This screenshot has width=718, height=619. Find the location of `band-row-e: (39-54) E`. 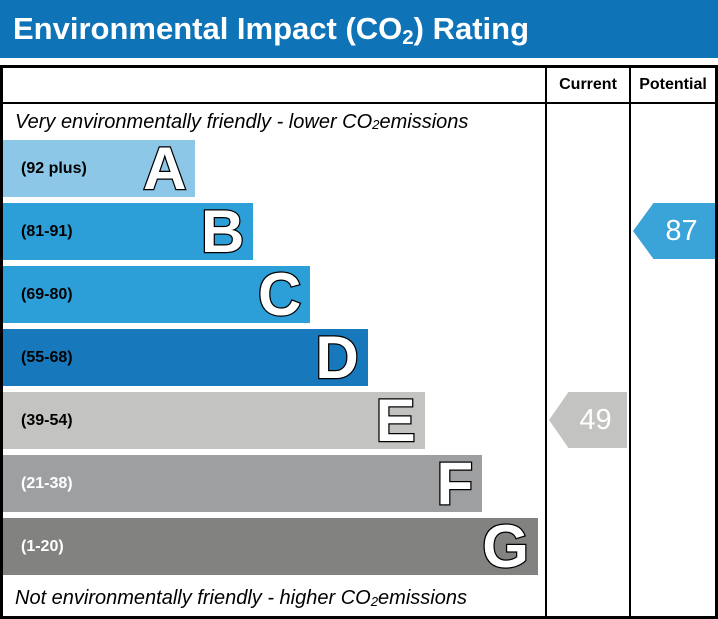

band-row-e: (39-54) E is located at coordinates (214, 420).